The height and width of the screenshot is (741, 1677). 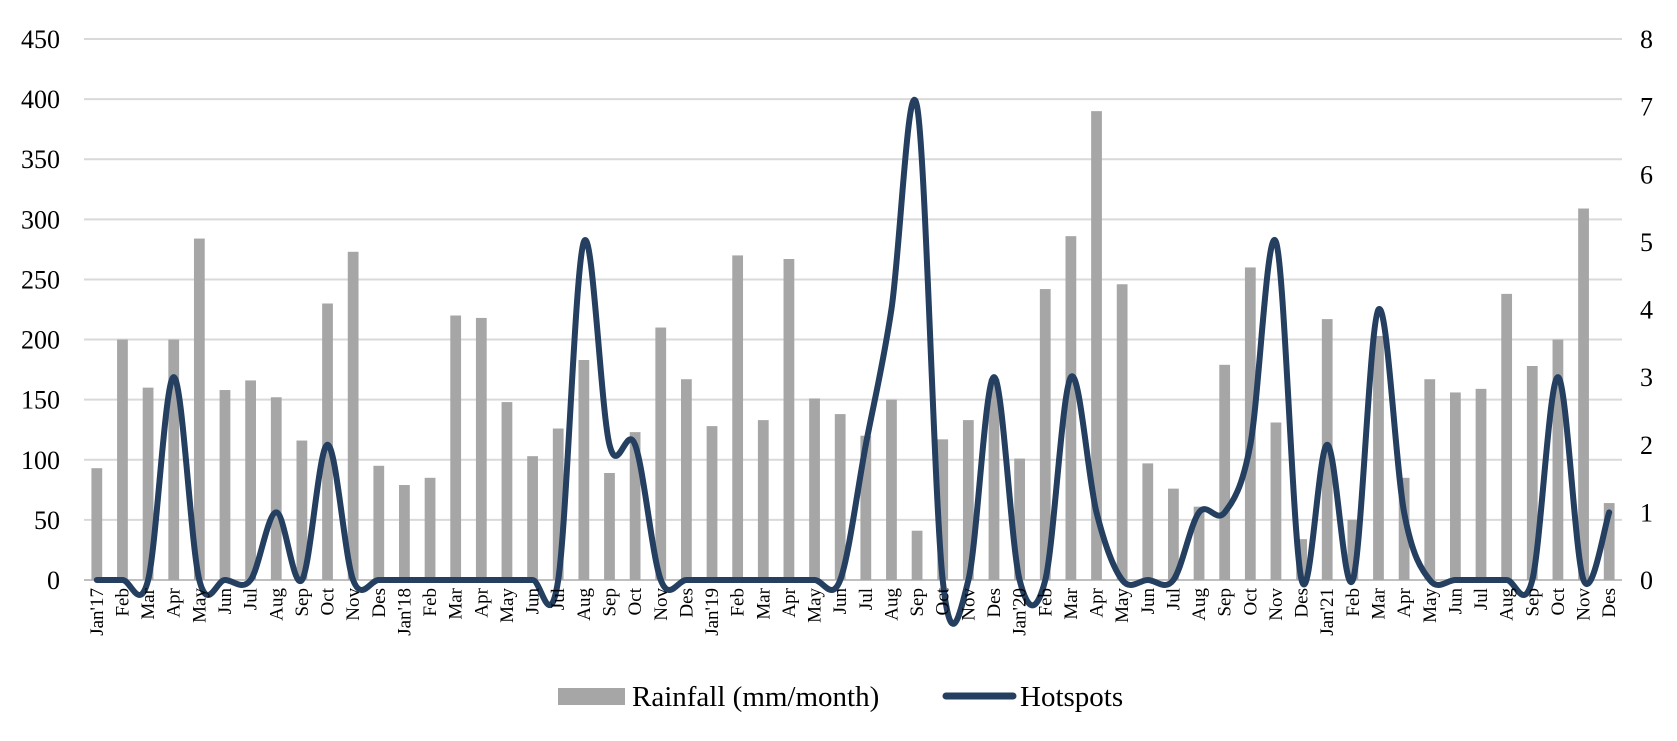 I want to click on left-axis-ticks: 0 50 100 150 200 250 300 350 400 450, so click(x=40, y=310).